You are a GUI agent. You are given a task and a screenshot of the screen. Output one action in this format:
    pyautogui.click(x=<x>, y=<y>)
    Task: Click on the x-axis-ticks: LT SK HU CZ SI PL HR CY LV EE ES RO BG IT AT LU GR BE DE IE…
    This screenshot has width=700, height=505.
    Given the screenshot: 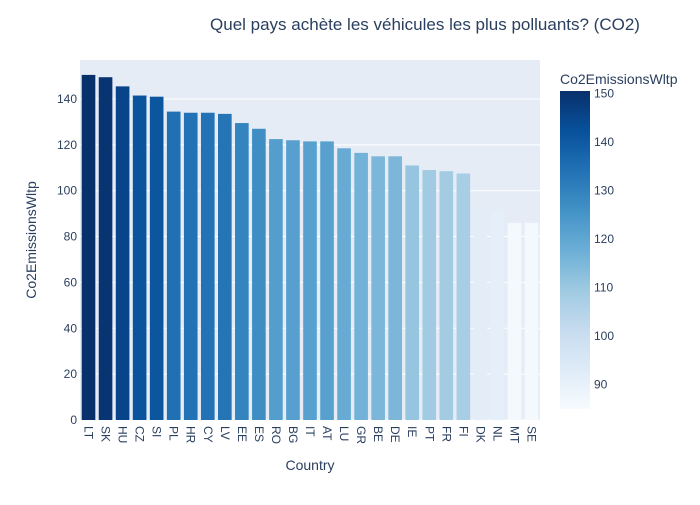 What is the action you would take?
    pyautogui.click(x=310, y=435)
    